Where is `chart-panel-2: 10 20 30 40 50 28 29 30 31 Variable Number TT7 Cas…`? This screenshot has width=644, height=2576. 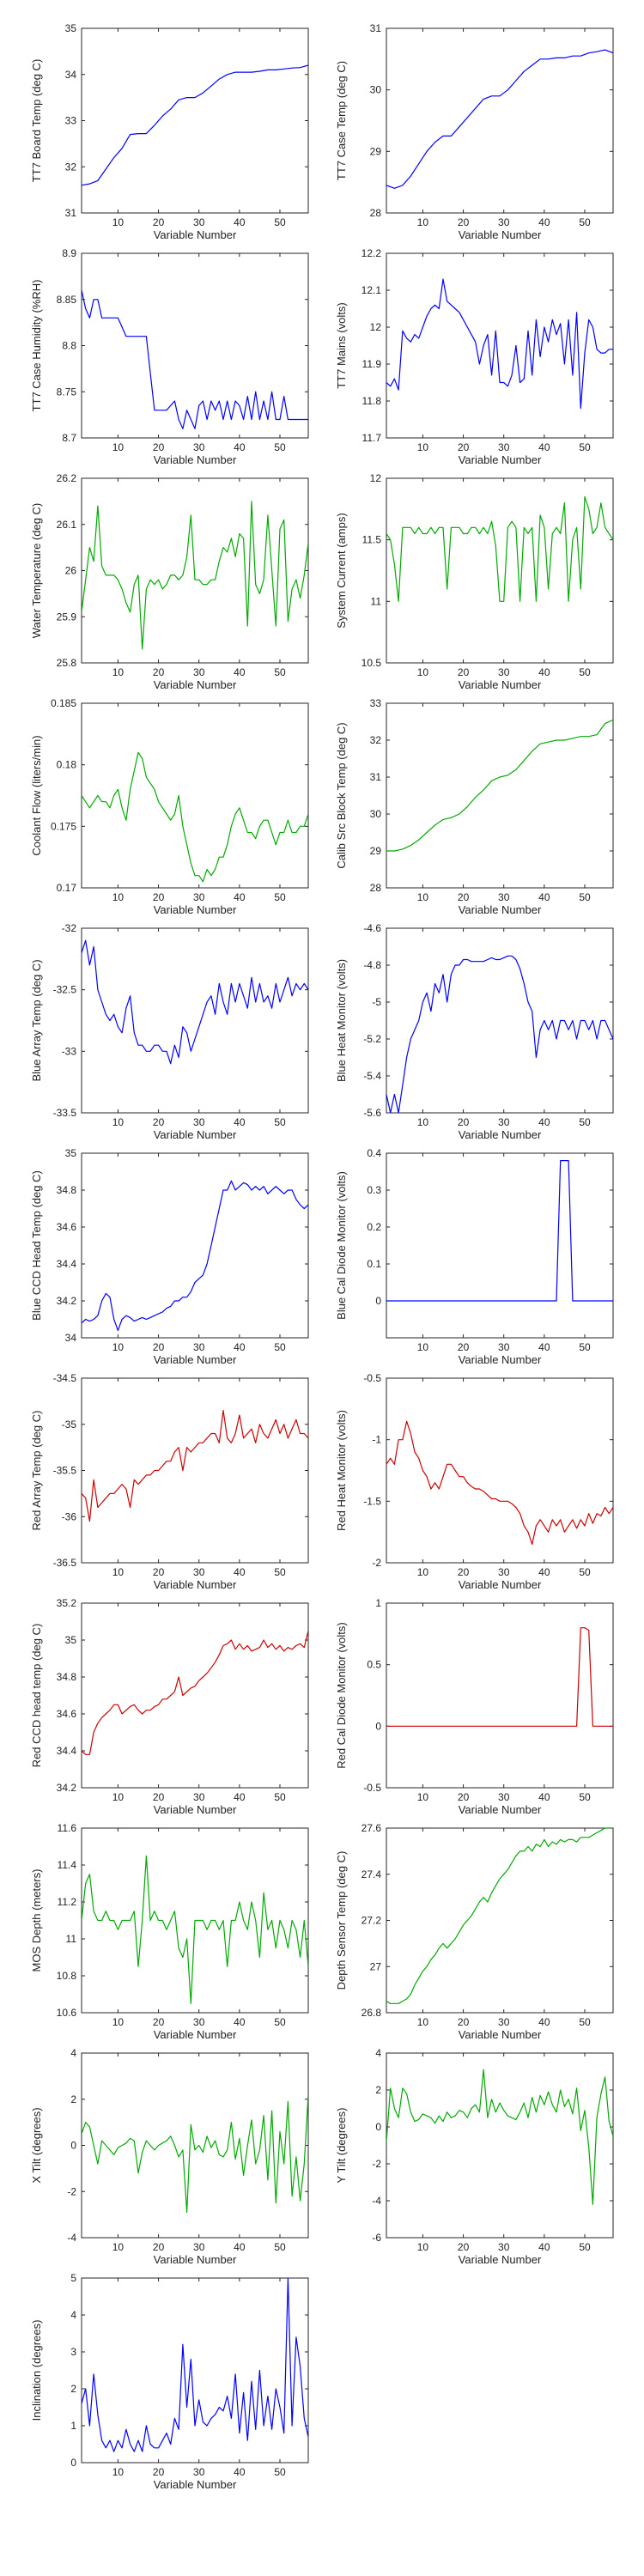 chart-panel-2: 10 20 30 40 50 28 29 30 31 Variable Number TT7 Cas… is located at coordinates (474, 132).